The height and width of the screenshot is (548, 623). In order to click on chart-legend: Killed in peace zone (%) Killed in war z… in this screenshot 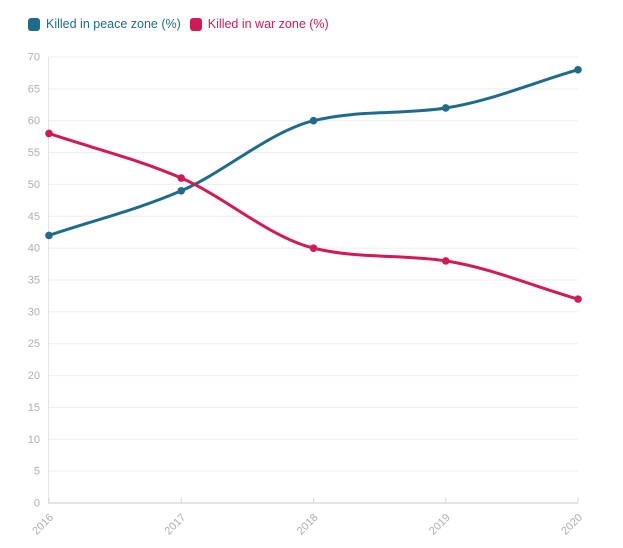, I will do `click(178, 24)`.